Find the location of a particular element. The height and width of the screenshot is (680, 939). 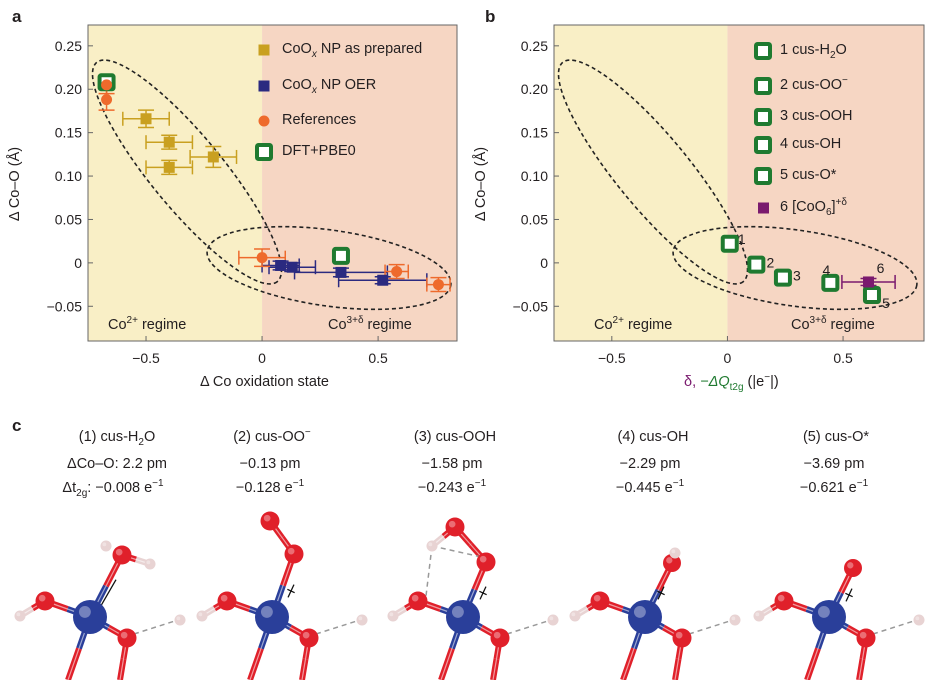

legend-b-1: 1 cus-H2O is located at coordinates (813, 51).